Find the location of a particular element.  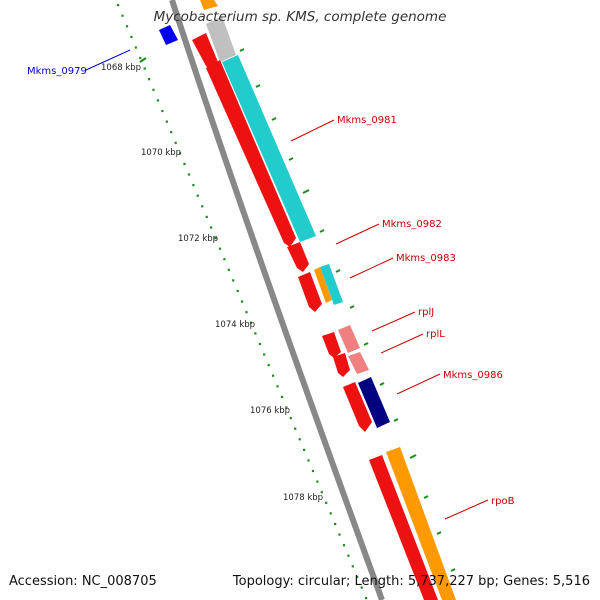

map-title: Mycobacterium sp. KMS, complete genome is located at coordinates (300, 17).